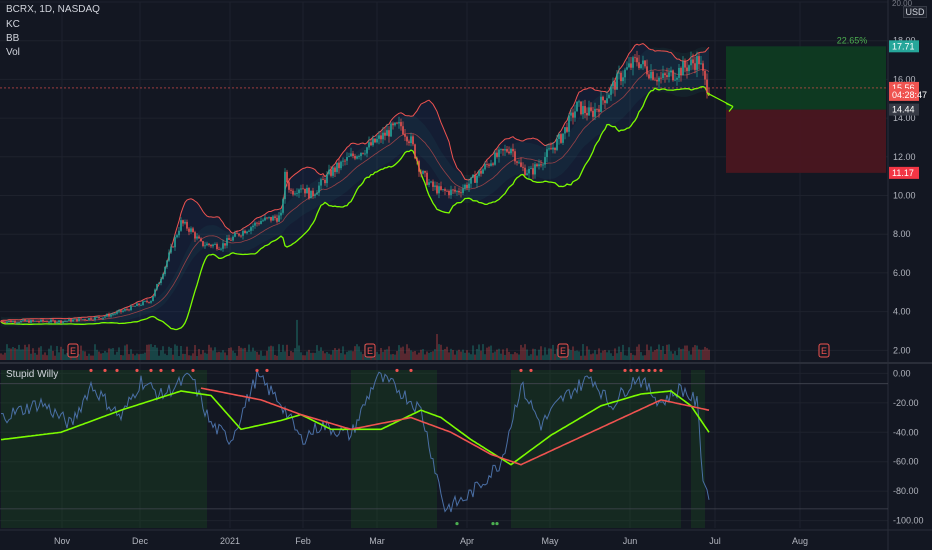 This screenshot has height=550, width=932. Describe the element at coordinates (13, 52) in the screenshot. I see `indicator-vol-legend: Vol` at that location.